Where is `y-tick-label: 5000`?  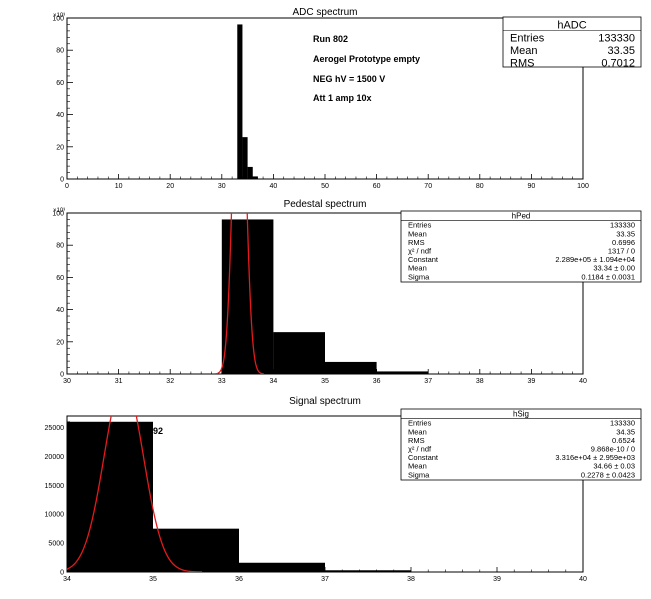
y-tick-label: 5000 is located at coordinates (56, 544).